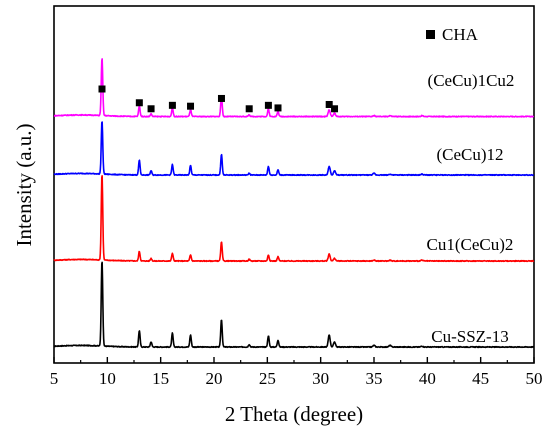 Image resolution: width=550 pixels, height=435 pixels. I want to click on legend: CHA, so click(452, 34).